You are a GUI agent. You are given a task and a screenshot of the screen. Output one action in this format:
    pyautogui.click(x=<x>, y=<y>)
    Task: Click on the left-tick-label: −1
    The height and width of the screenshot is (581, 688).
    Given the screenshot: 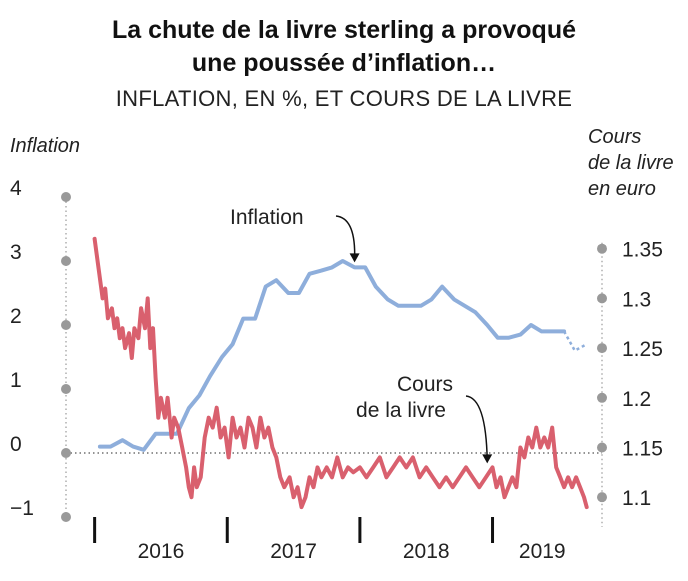 What is the action you would take?
    pyautogui.click(x=22, y=508)
    